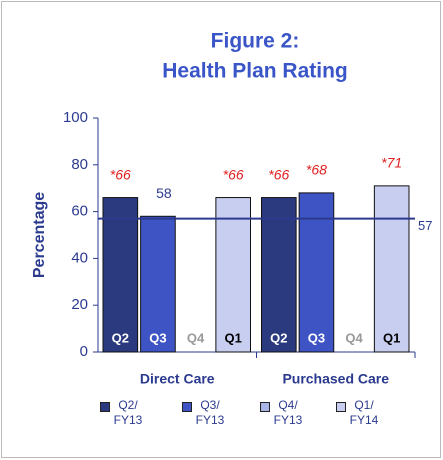 This screenshot has width=443, height=460. Describe the element at coordinates (164, 193) in the screenshot. I see `value-label: 58` at that location.